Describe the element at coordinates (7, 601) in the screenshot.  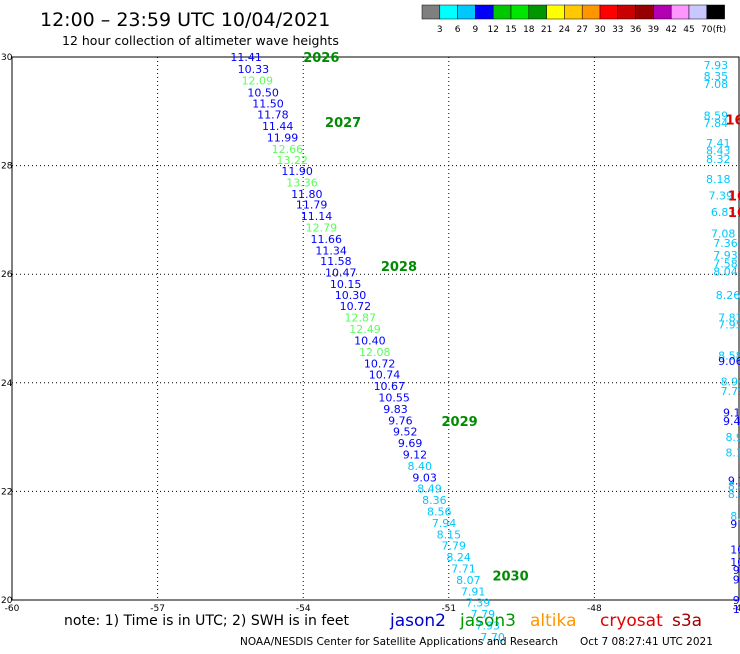
I see `y-tick-label: 20` at that location.